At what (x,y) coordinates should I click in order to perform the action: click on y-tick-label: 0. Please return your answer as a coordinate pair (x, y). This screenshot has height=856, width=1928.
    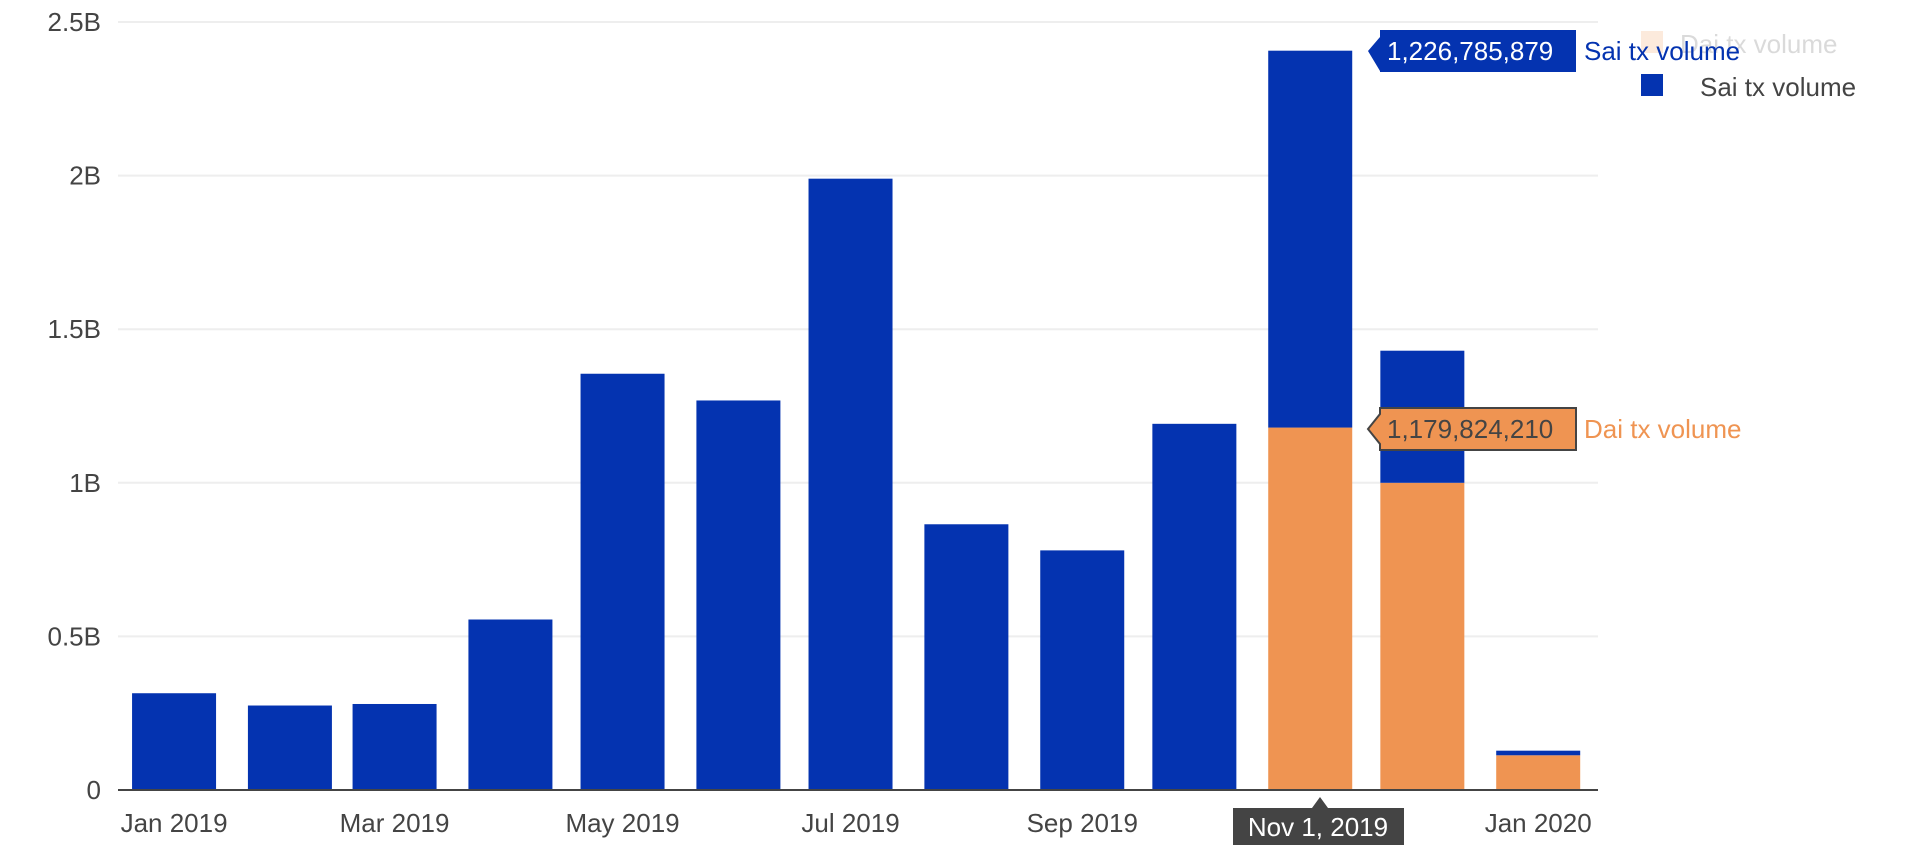
    Looking at the image, I should click on (94, 790).